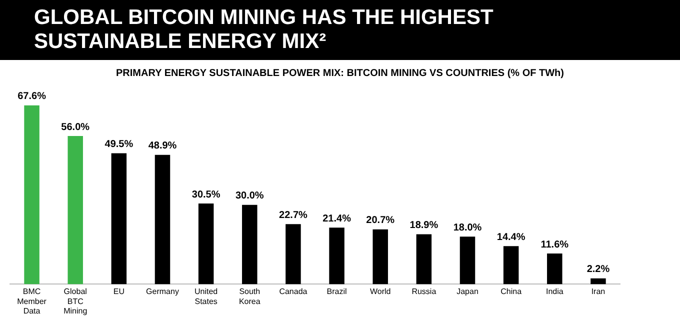 This screenshot has width=680, height=322. Describe the element at coordinates (293, 291) in the screenshot. I see `x-tick-label: Canada` at that location.